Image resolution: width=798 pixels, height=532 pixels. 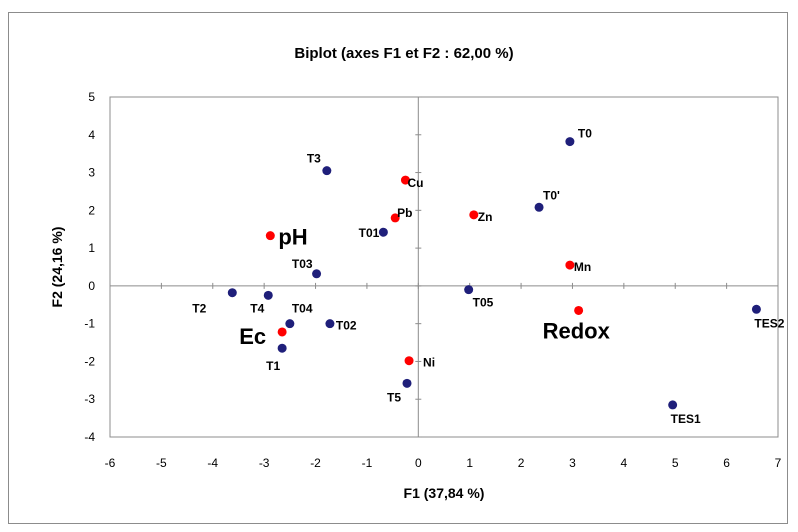 I want to click on point-label: Zn, so click(x=485, y=217).